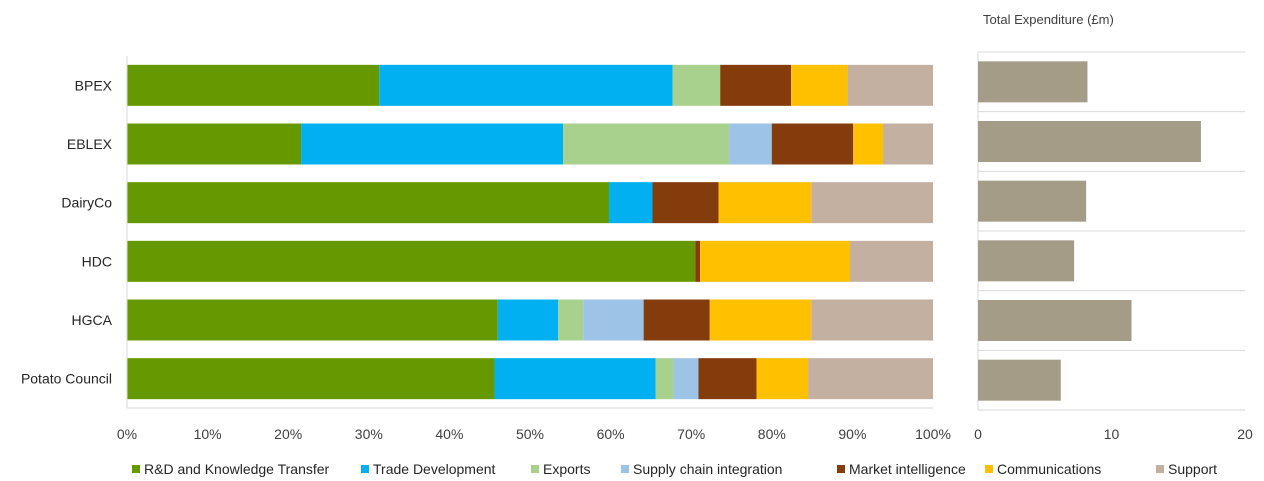 Image resolution: width=1264 pixels, height=481 pixels. What do you see at coordinates (1048, 19) in the screenshot?
I see `chart-title-total-expenditure: Total Expenditure (£m)` at bounding box center [1048, 19].